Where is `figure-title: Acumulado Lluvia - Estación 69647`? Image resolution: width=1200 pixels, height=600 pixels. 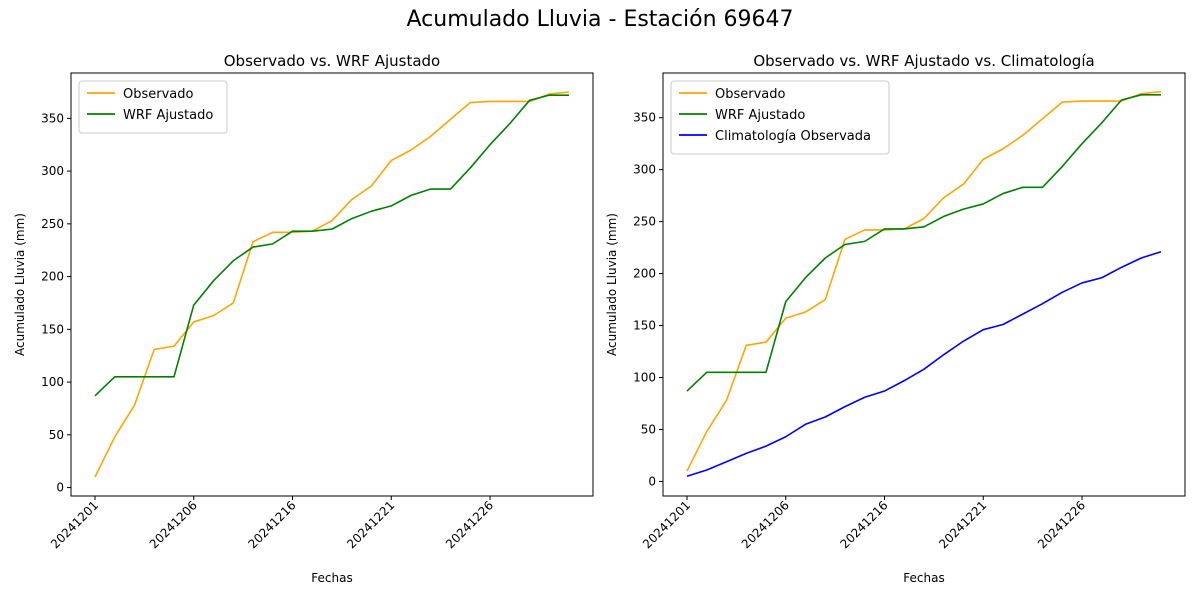
figure-title: Acumulado Lluvia - Estación 69647 is located at coordinates (600, 19).